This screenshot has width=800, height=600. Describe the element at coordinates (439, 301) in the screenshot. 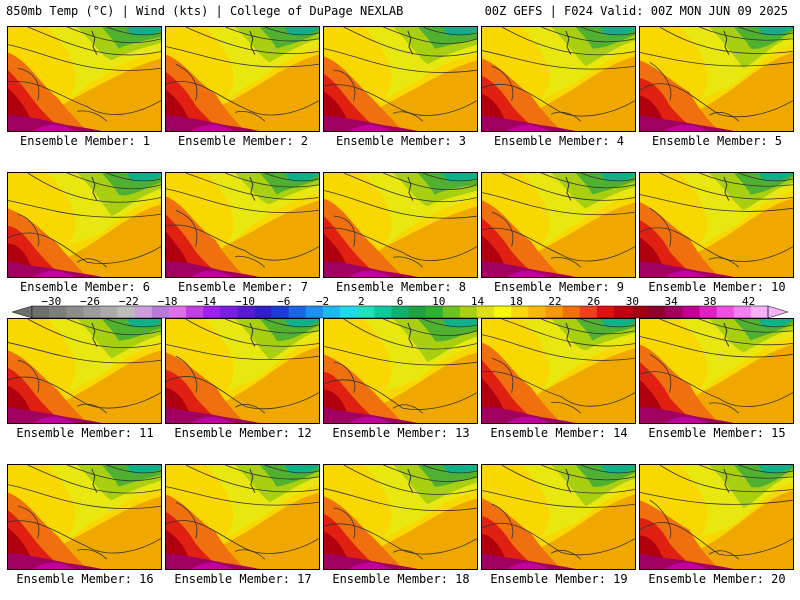

I see `colorbar-tick-label: 10` at that location.